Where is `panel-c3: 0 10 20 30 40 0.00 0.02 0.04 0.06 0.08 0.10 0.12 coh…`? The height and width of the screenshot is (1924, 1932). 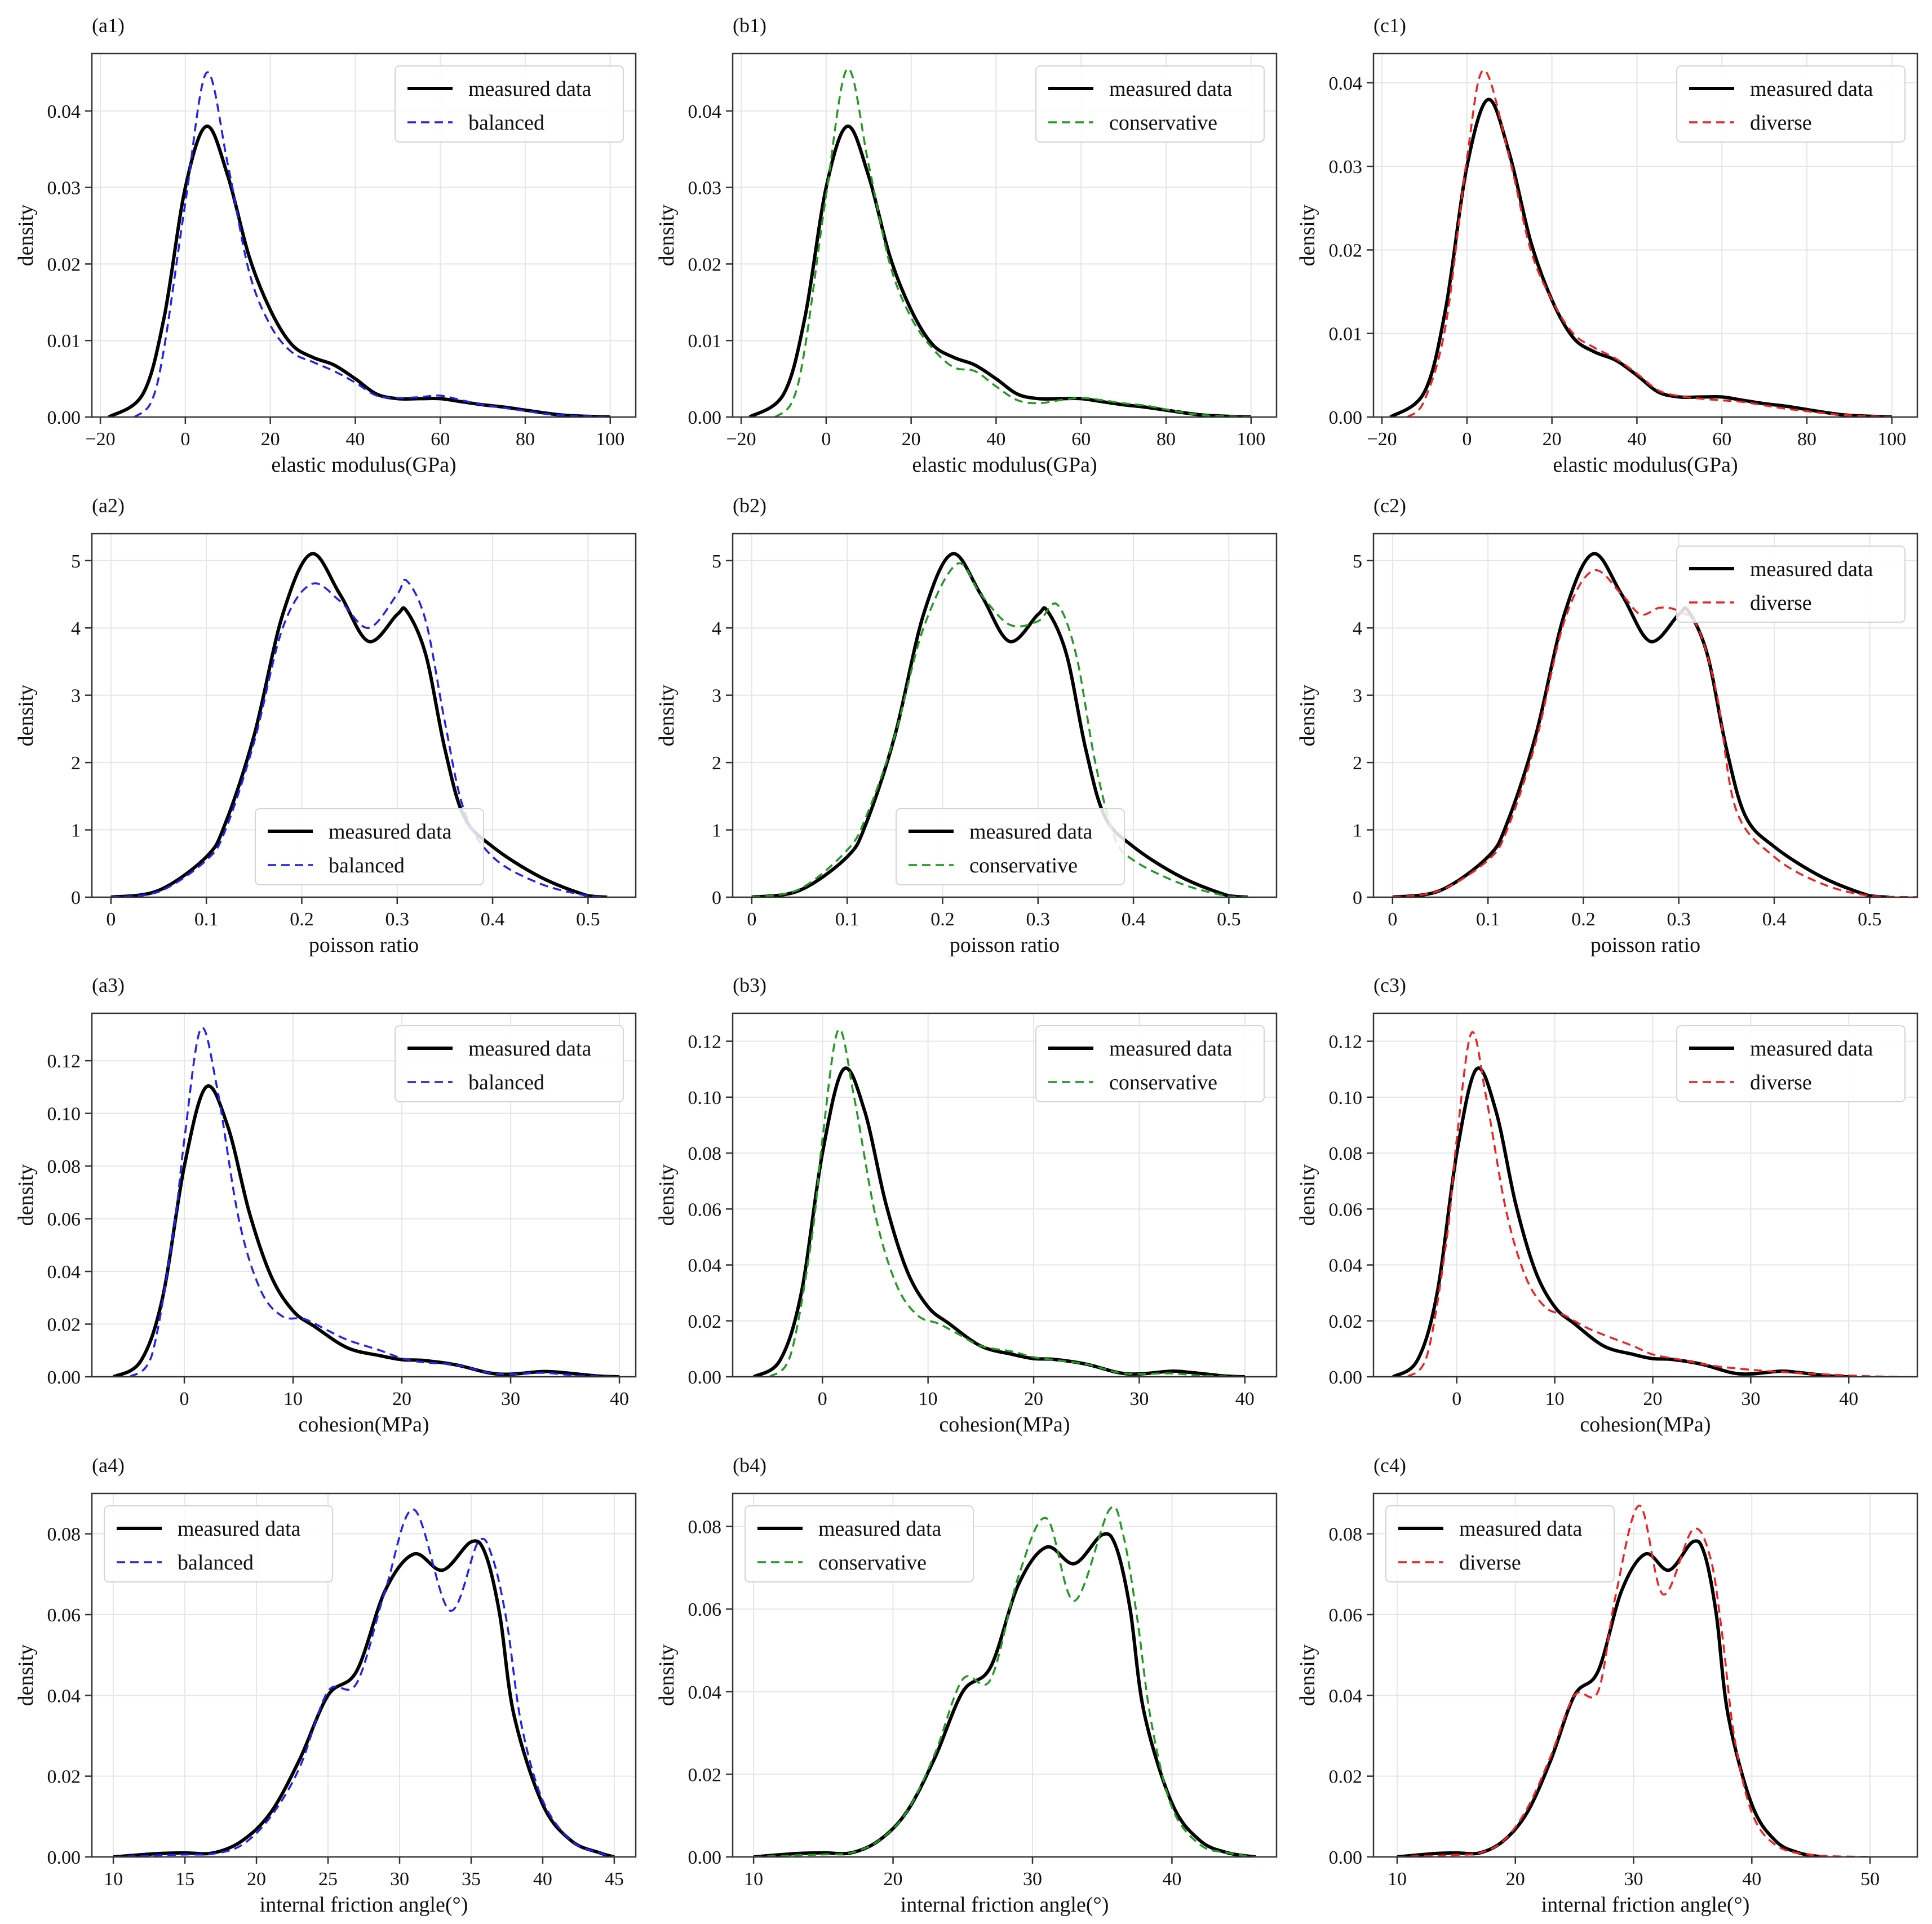 panel-c3: 0 10 20 30 40 0.00 0.02 0.04 0.06 0.08 0.10 0.12 coh… is located at coordinates (1607, 1205).